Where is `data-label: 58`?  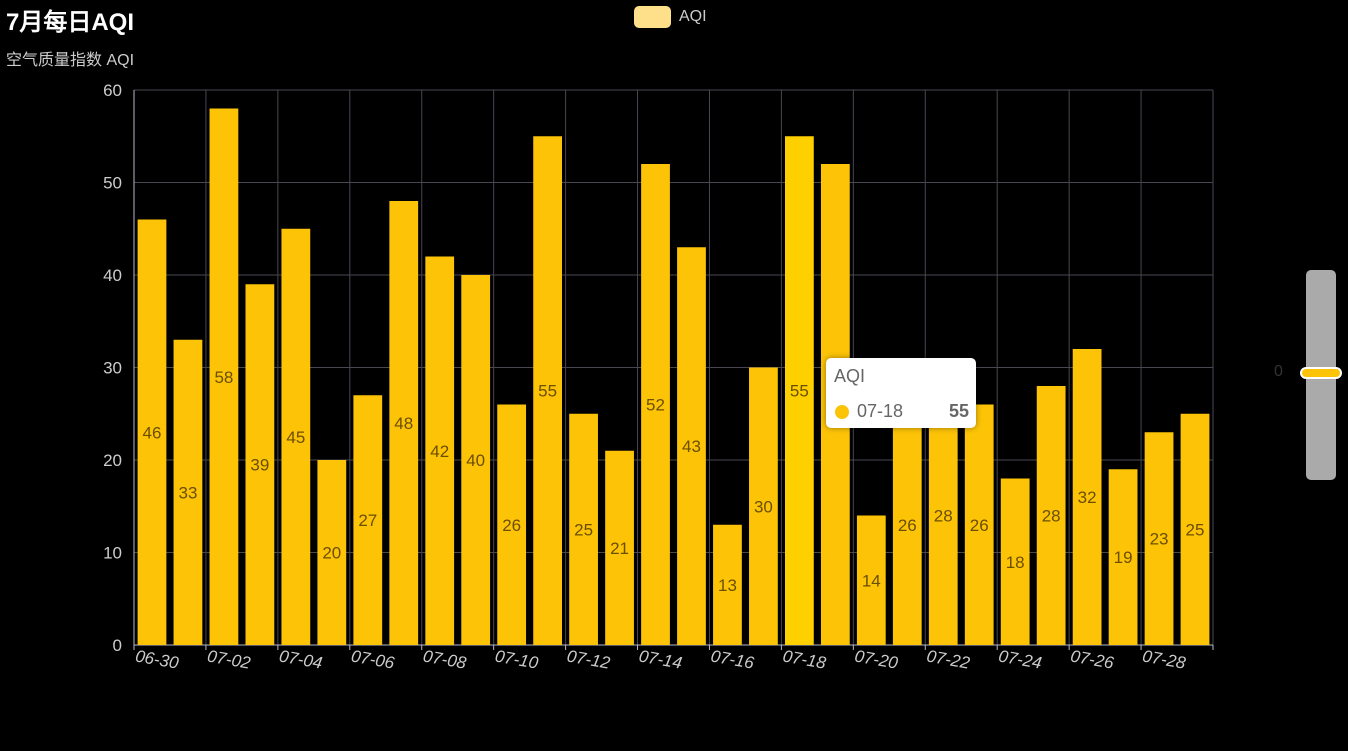 data-label: 58 is located at coordinates (223, 377).